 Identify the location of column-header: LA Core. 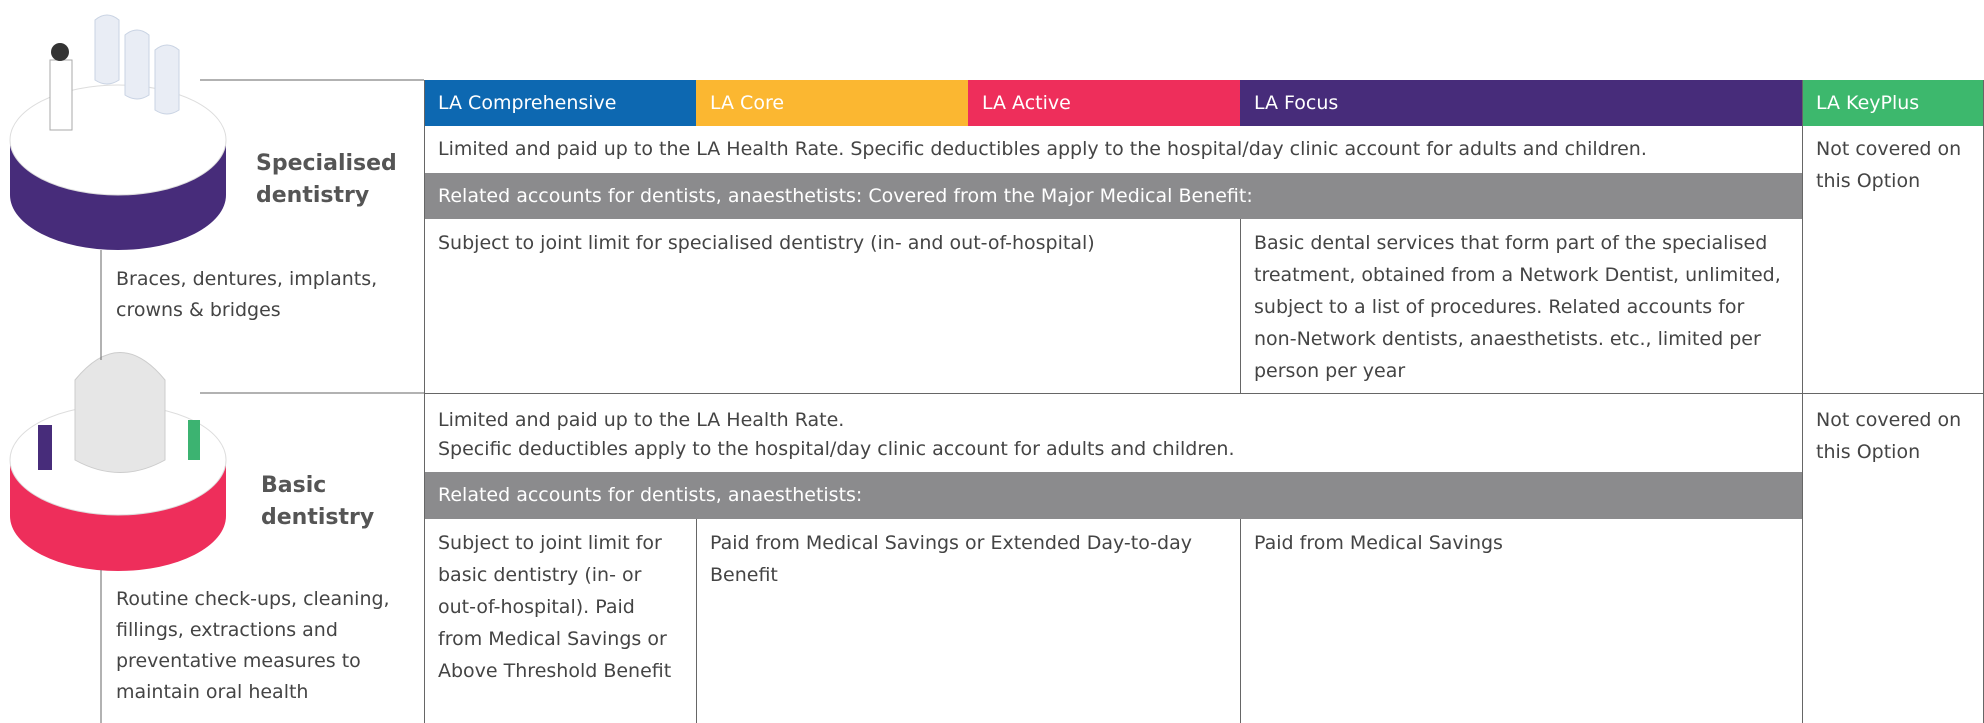
(832, 103).